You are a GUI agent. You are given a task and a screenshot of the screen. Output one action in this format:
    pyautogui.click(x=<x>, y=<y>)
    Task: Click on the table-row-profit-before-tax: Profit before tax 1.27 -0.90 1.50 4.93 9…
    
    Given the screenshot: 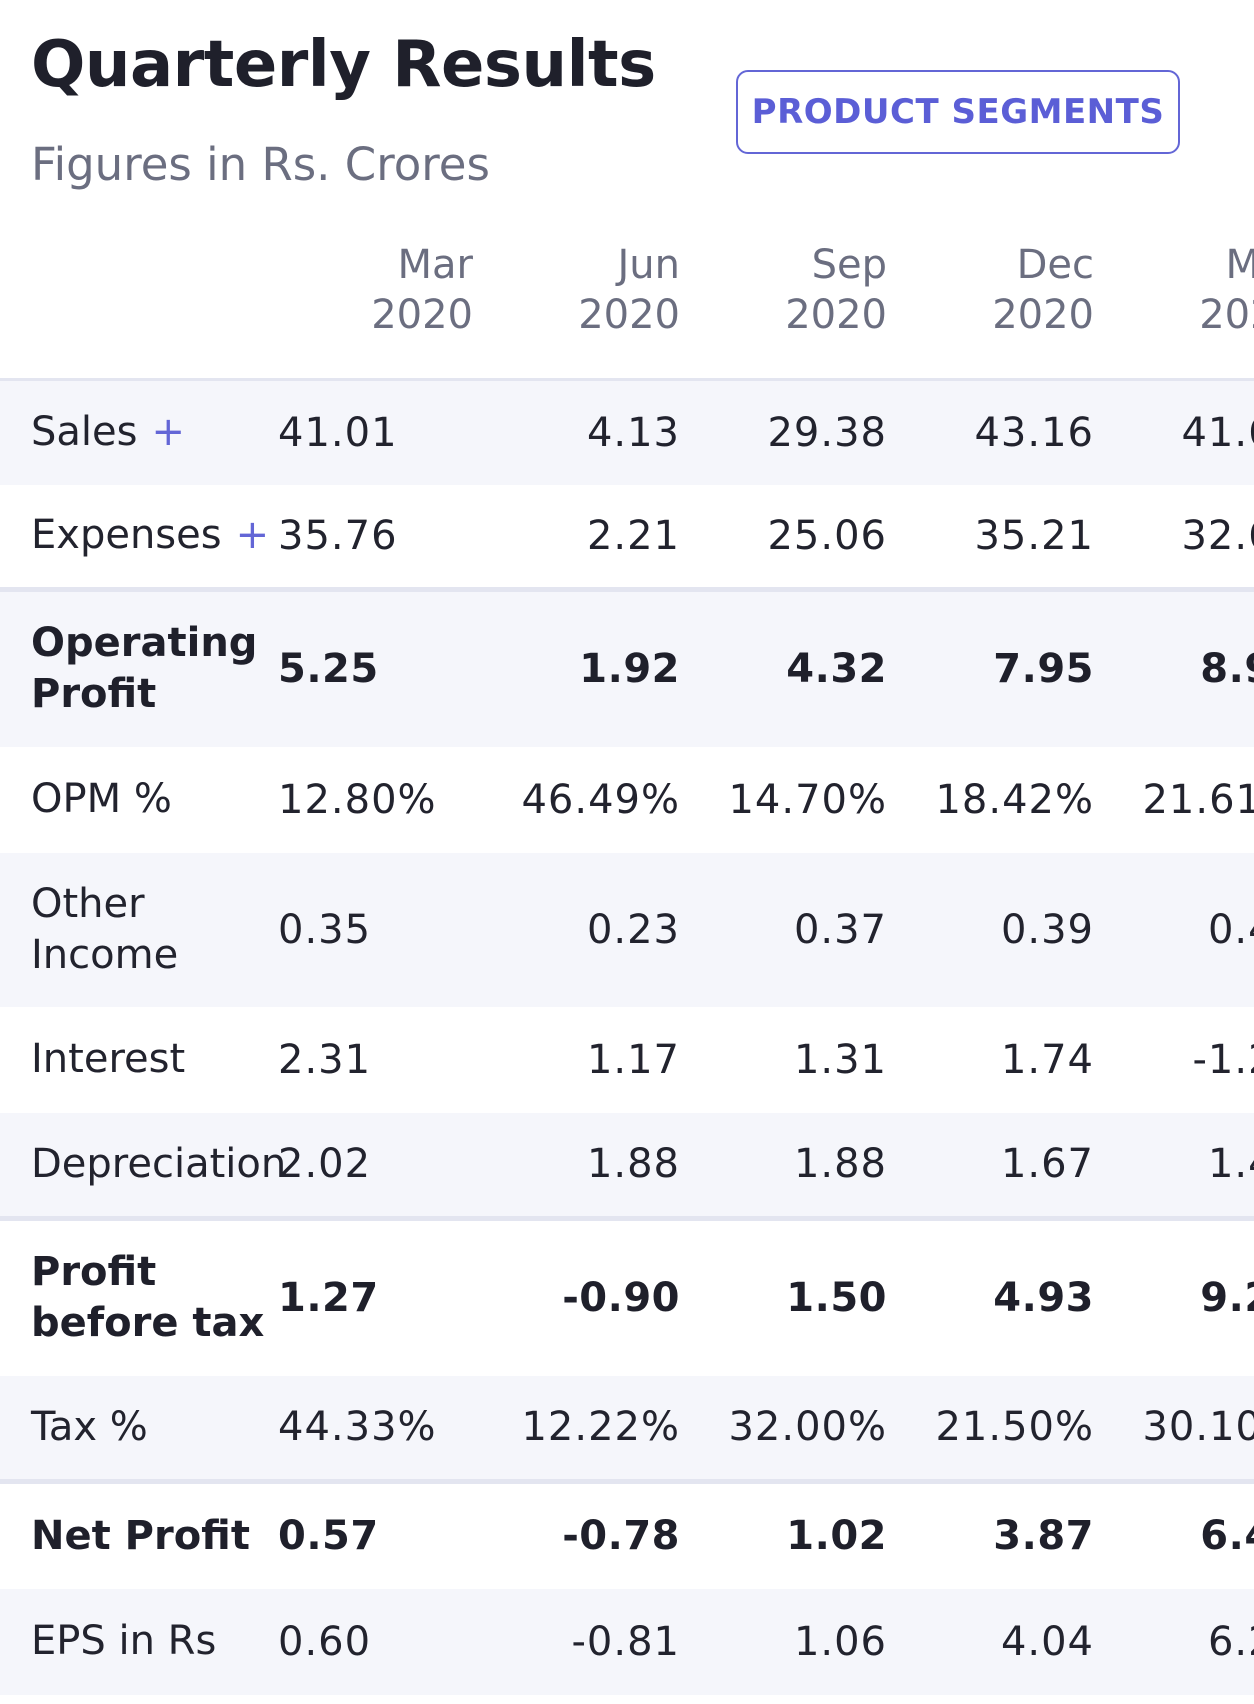 What is the action you would take?
    pyautogui.click(x=627, y=1296)
    